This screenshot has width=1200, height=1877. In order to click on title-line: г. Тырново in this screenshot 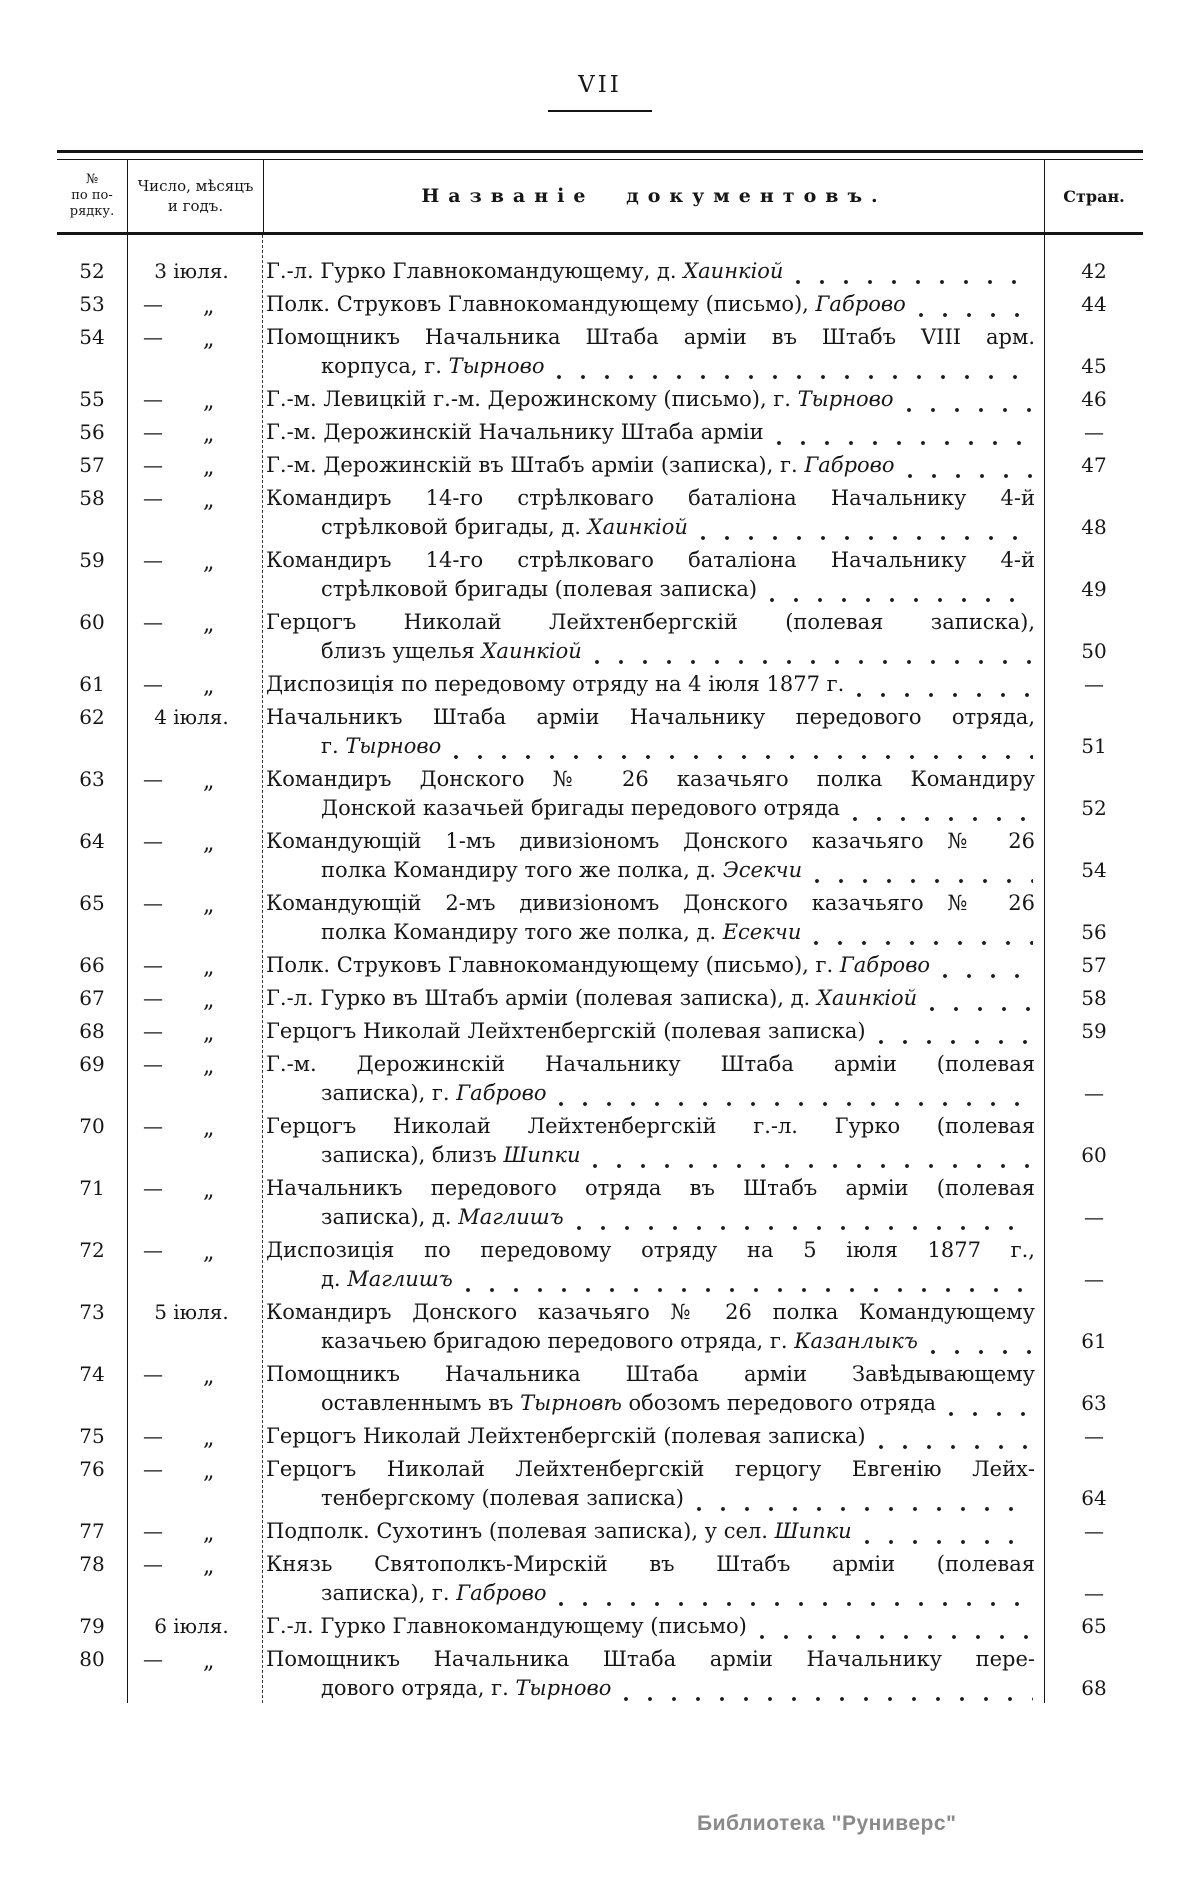, I will do `click(650, 746)`.